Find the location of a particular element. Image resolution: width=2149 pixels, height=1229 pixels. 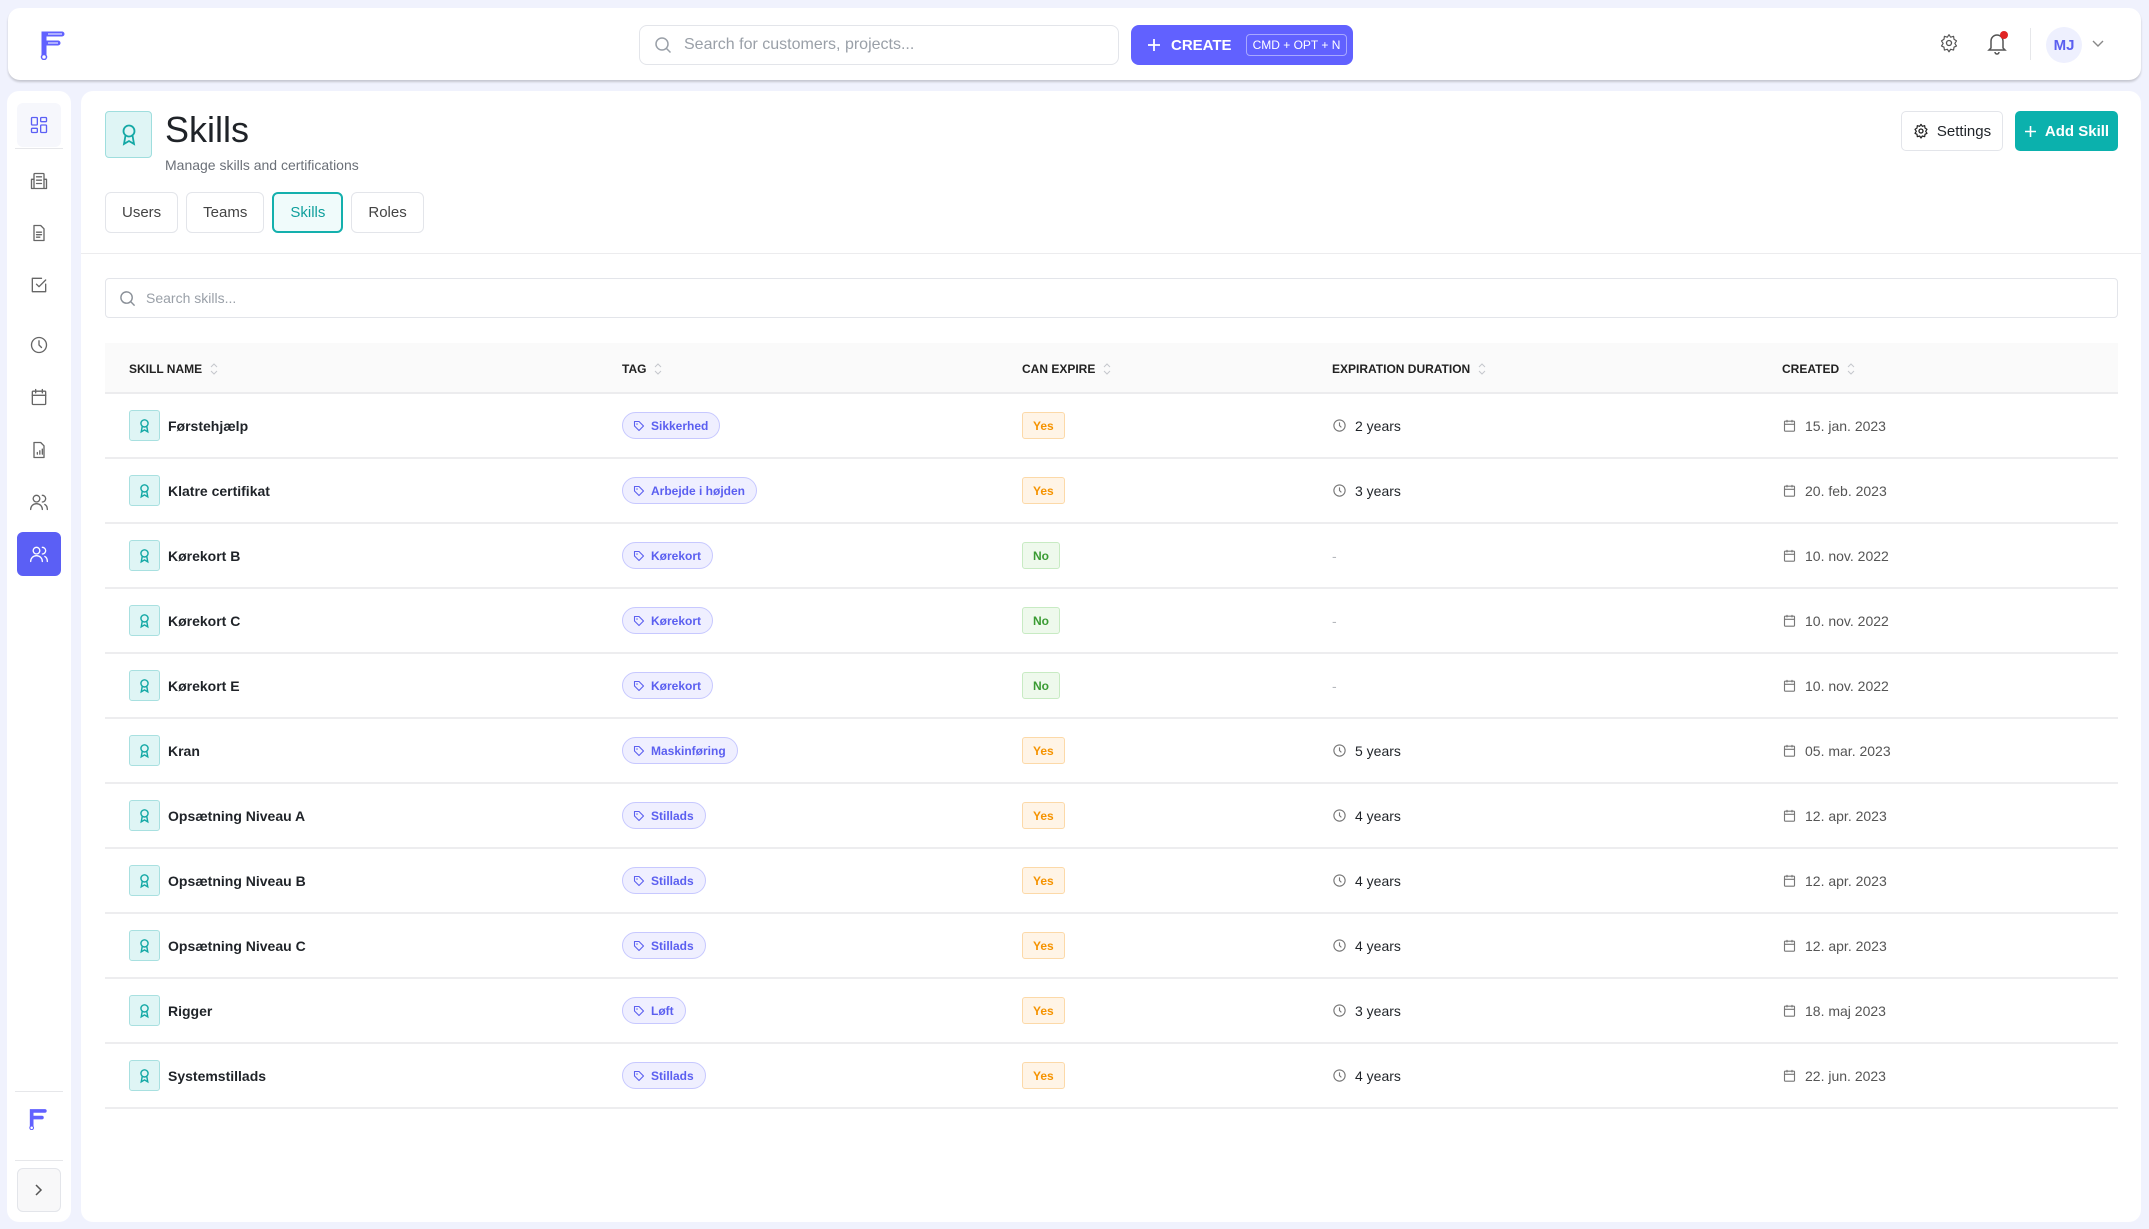

notifications-bell-icon is located at coordinates (1998, 43).